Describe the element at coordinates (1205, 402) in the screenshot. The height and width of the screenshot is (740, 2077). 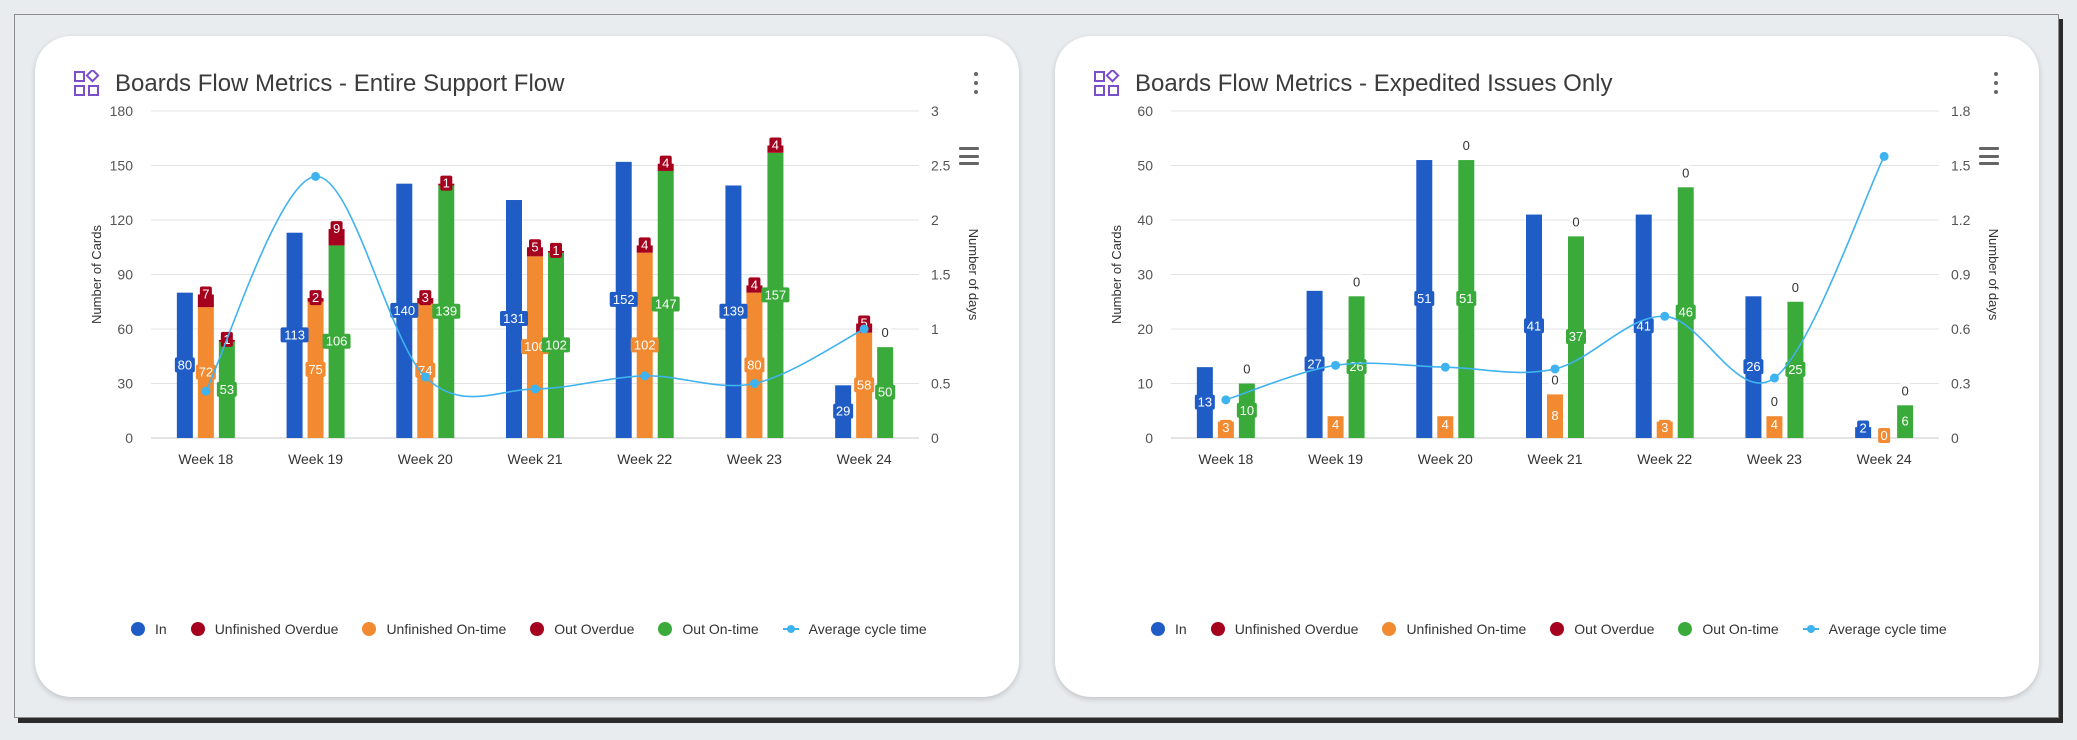
I see `data-label-in: 13` at that location.